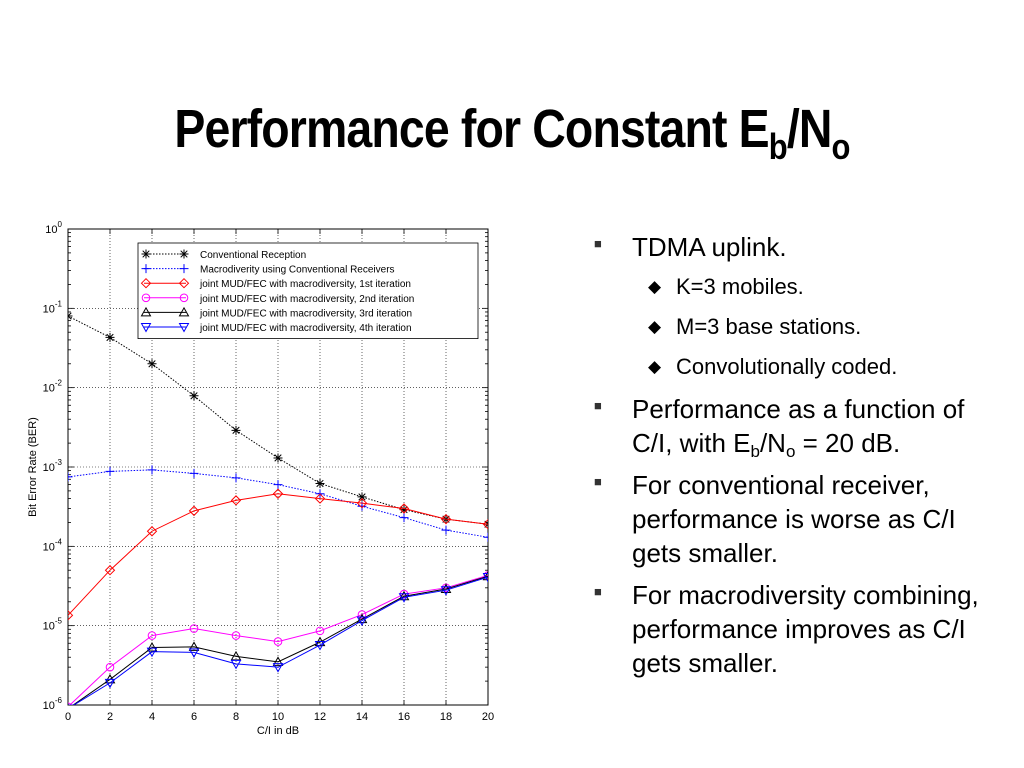  I want to click on sub-bullet-coded: ◆ Convolutionally coded., so click(802, 367).